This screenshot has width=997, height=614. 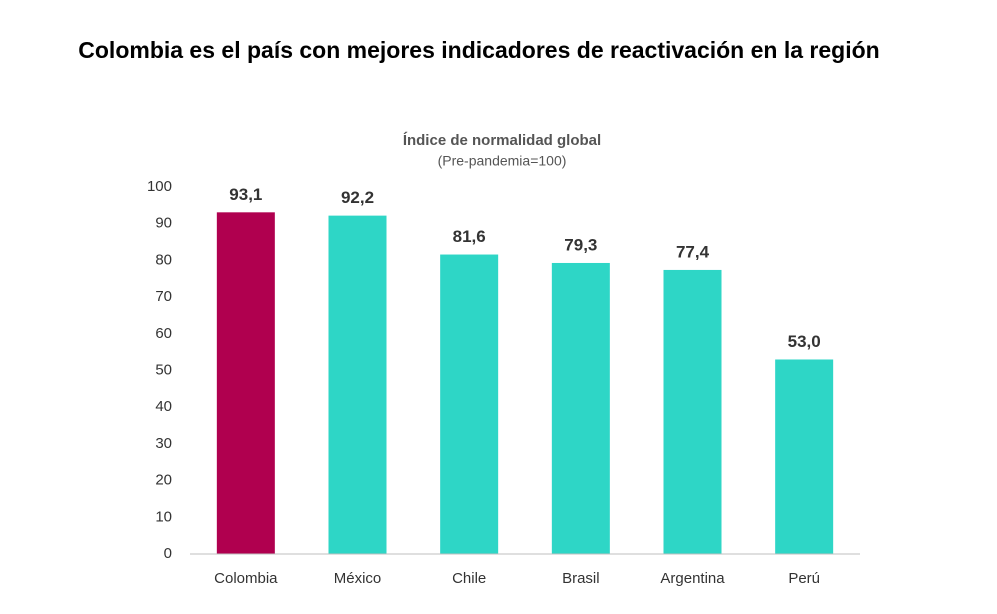 What do you see at coordinates (502, 140) in the screenshot?
I see `chart-subtitle: Índice de normalidad global` at bounding box center [502, 140].